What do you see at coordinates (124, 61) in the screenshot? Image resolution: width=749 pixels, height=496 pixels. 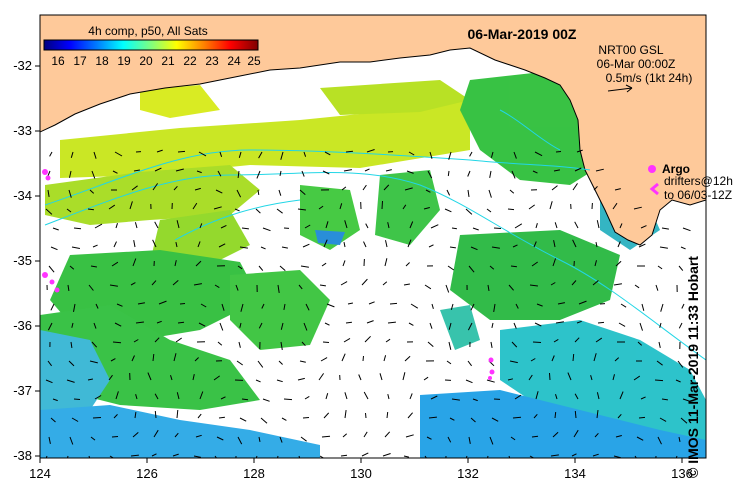 I see `colorbar-tick: 19` at bounding box center [124, 61].